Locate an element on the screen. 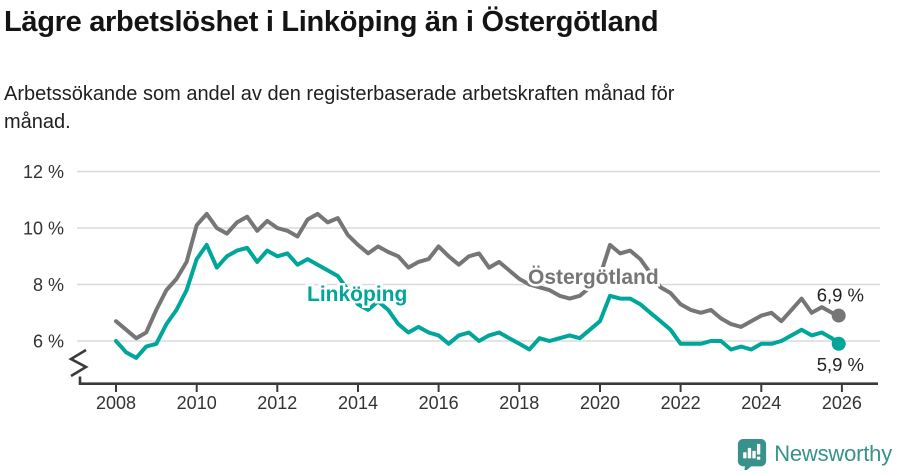 Image resolution: width=900 pixels, height=474 pixels. exclamation-dot is located at coordinates (759, 458).